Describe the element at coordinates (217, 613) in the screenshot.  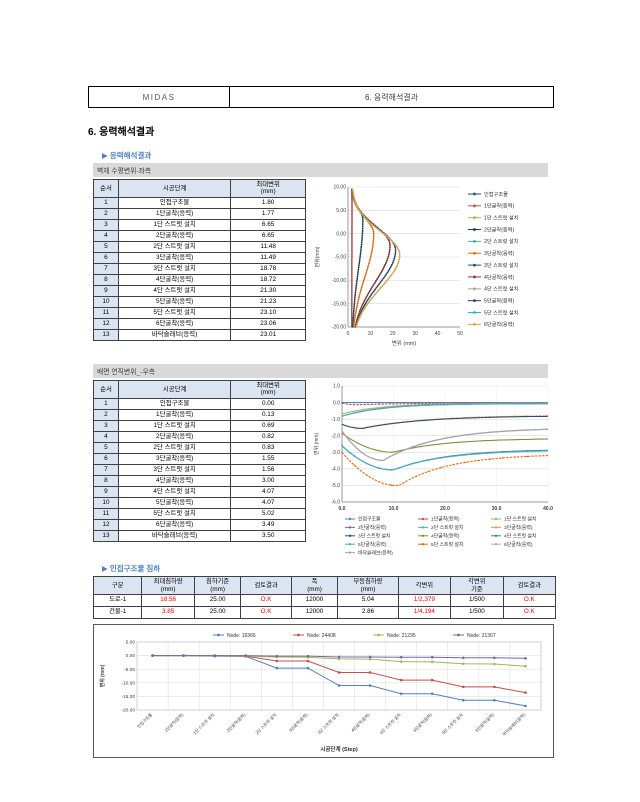
I see `value-cell: 25.00` at that location.